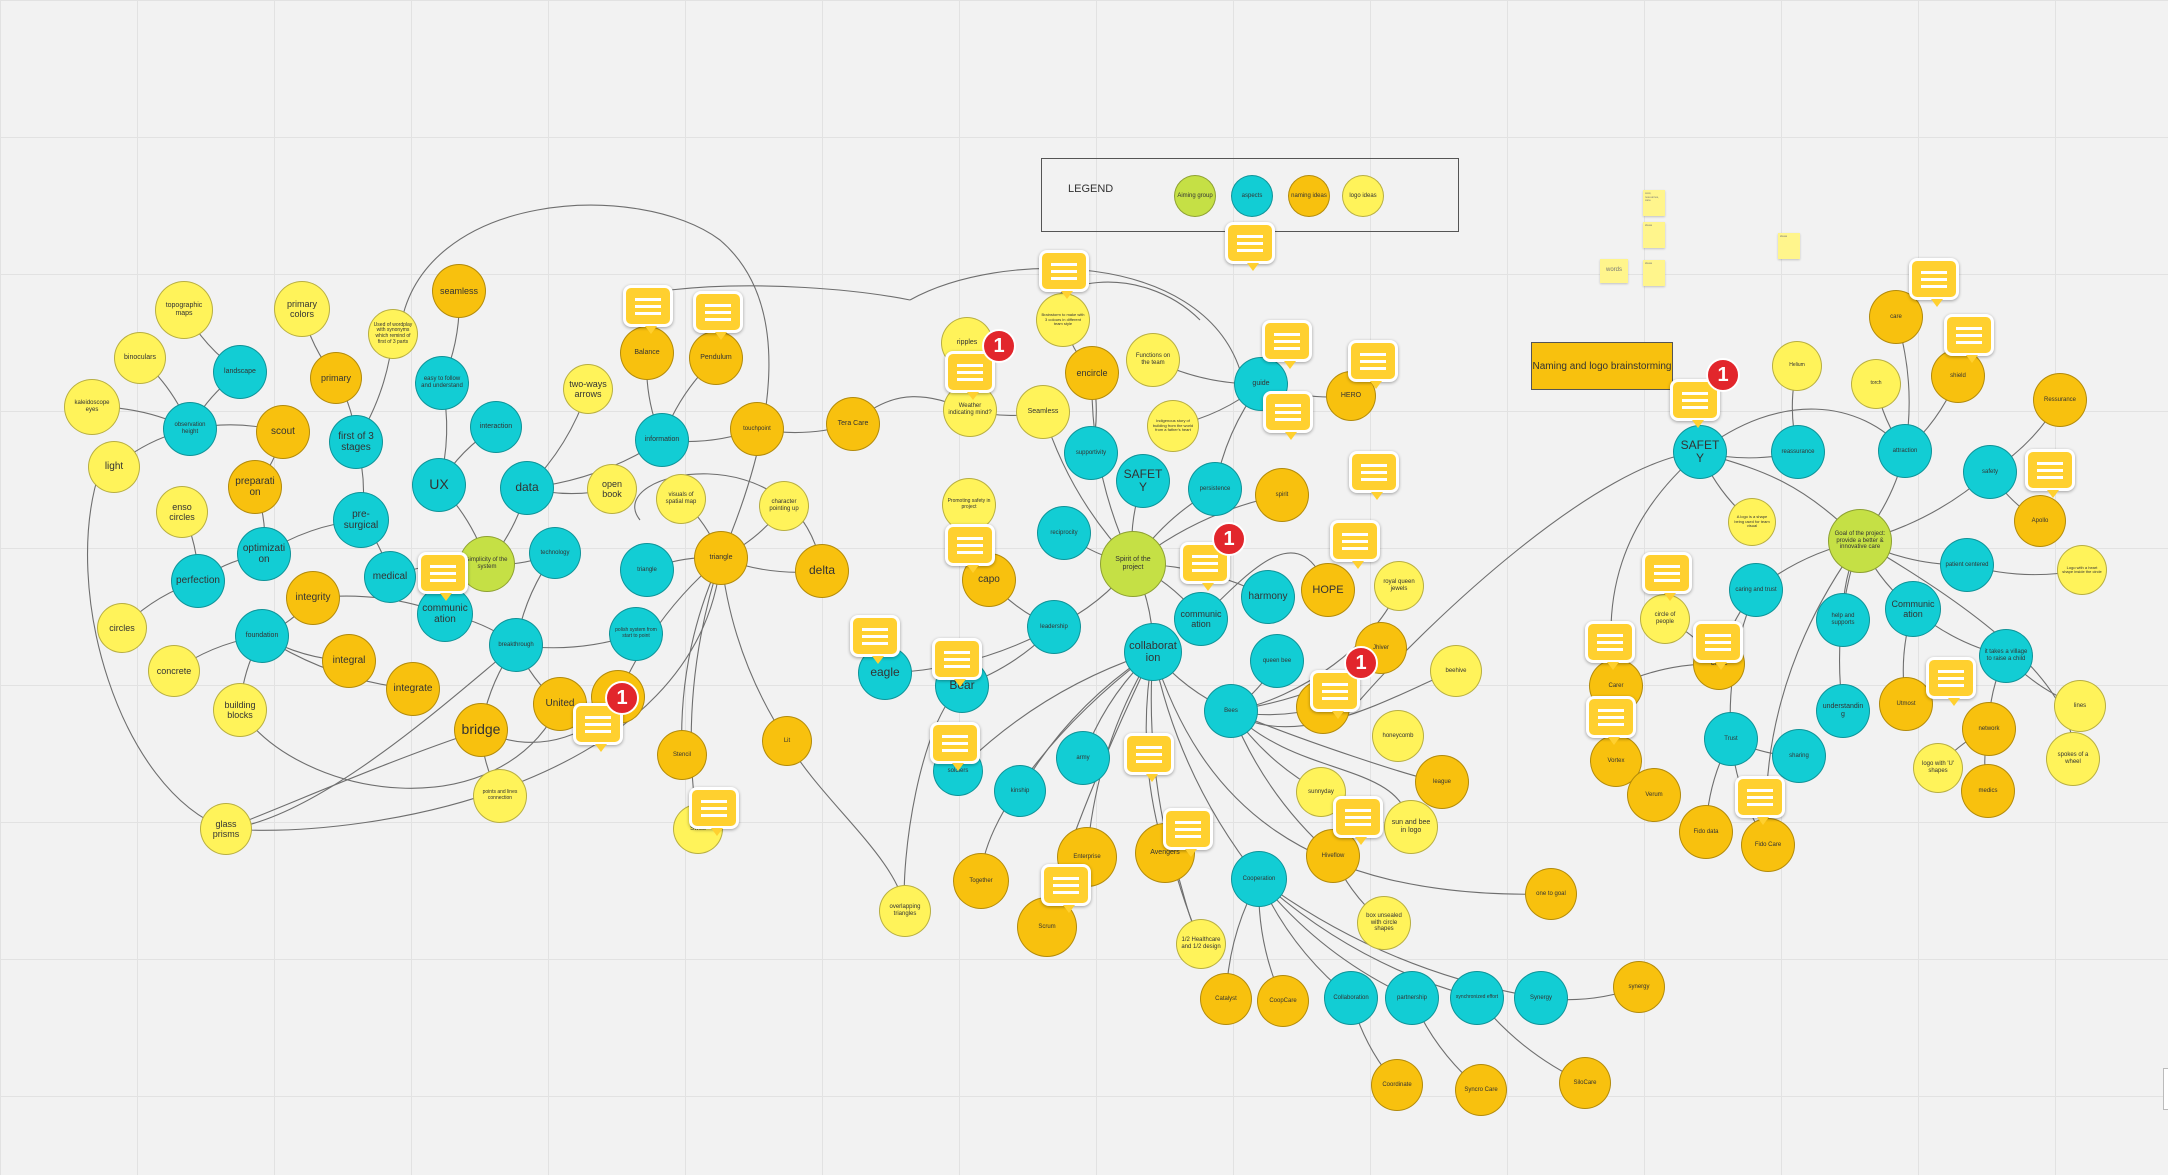  What do you see at coordinates (1231, 711) in the screenshot?
I see `mind-map-node: Bees` at bounding box center [1231, 711].